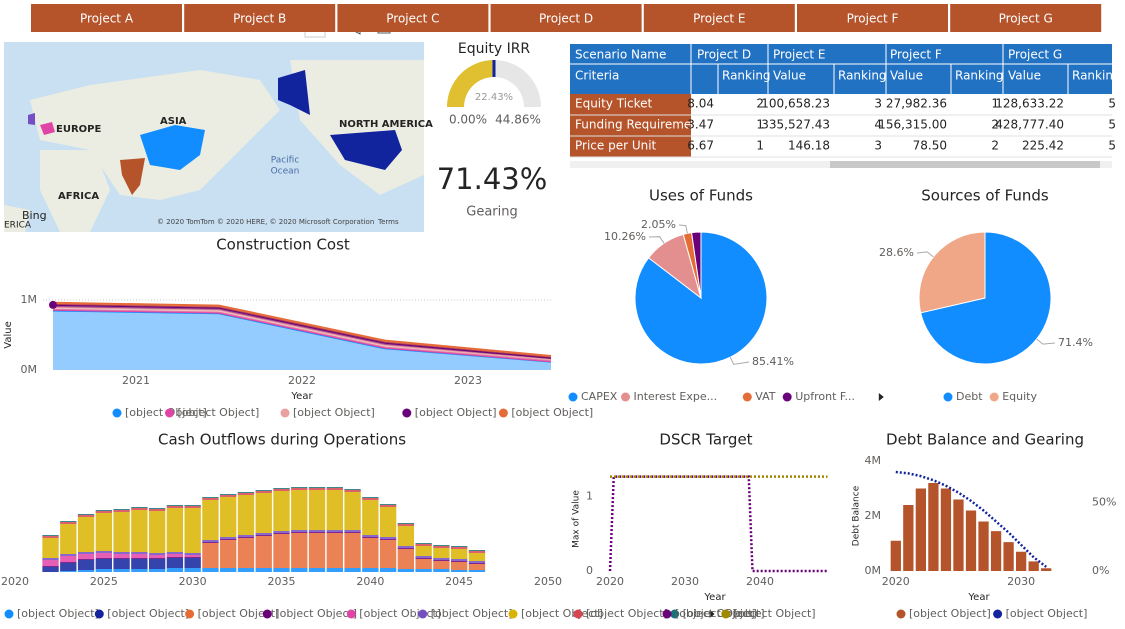  Describe the element at coordinates (1029, 125) in the screenshot. I see `table-cell: 428,777.40` at that location.